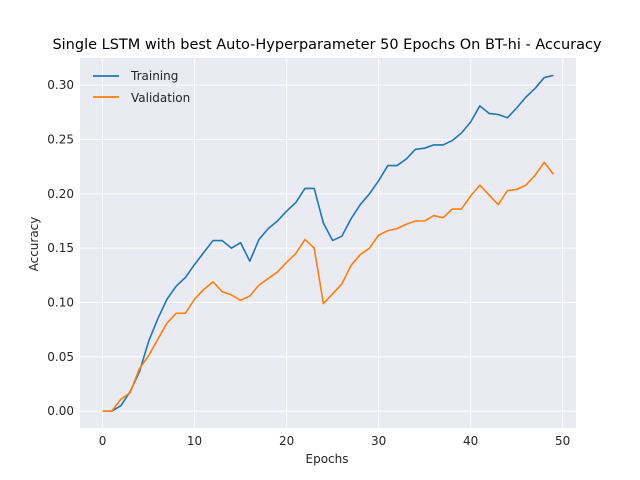 The image size is (640, 480). I want to click on y-tick-label: 0.05, so click(60, 357).